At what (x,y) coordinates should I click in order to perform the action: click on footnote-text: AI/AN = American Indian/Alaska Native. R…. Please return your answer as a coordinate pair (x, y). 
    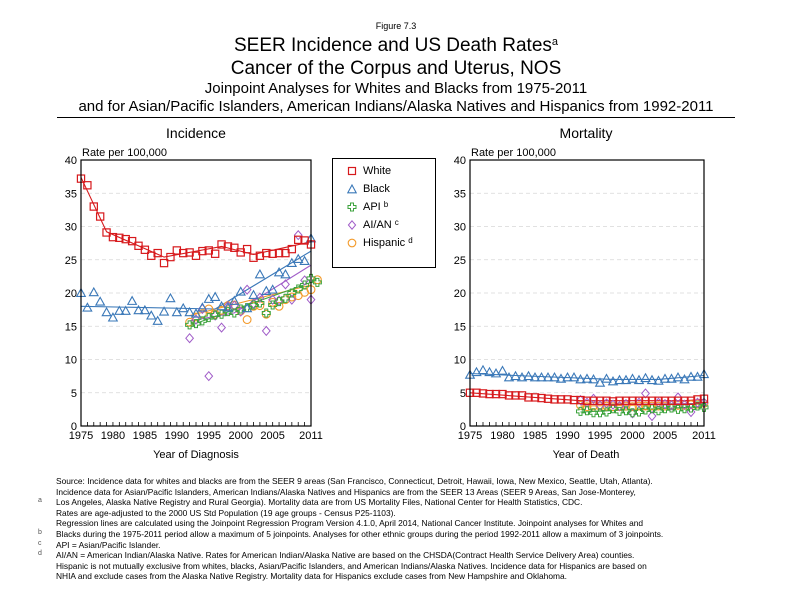
    Looking at the image, I should click on (345, 555).